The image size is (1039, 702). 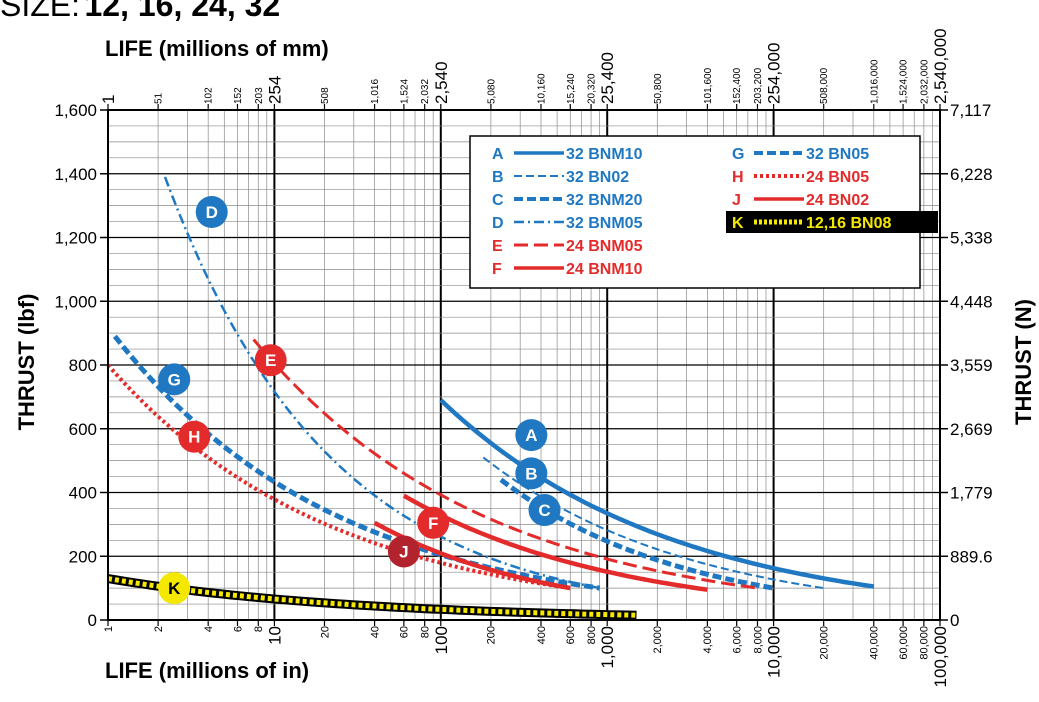 I want to click on series-E-marker, so click(x=270, y=360).